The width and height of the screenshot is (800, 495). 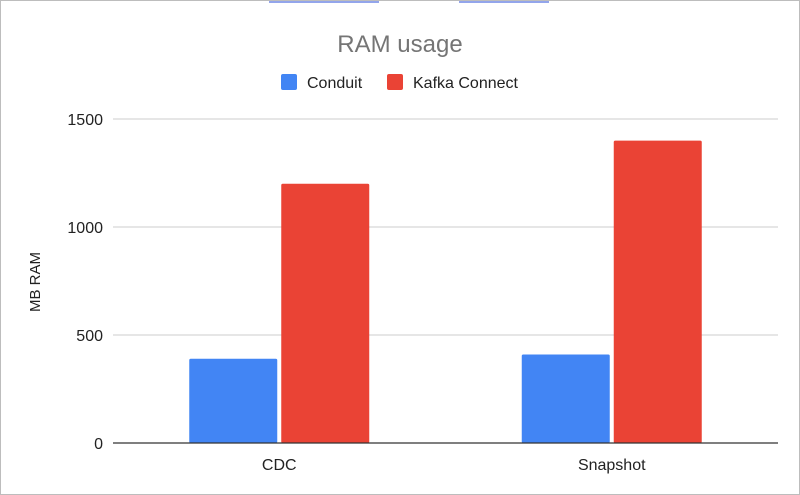 I want to click on top-accent-right, so click(x=504, y=2).